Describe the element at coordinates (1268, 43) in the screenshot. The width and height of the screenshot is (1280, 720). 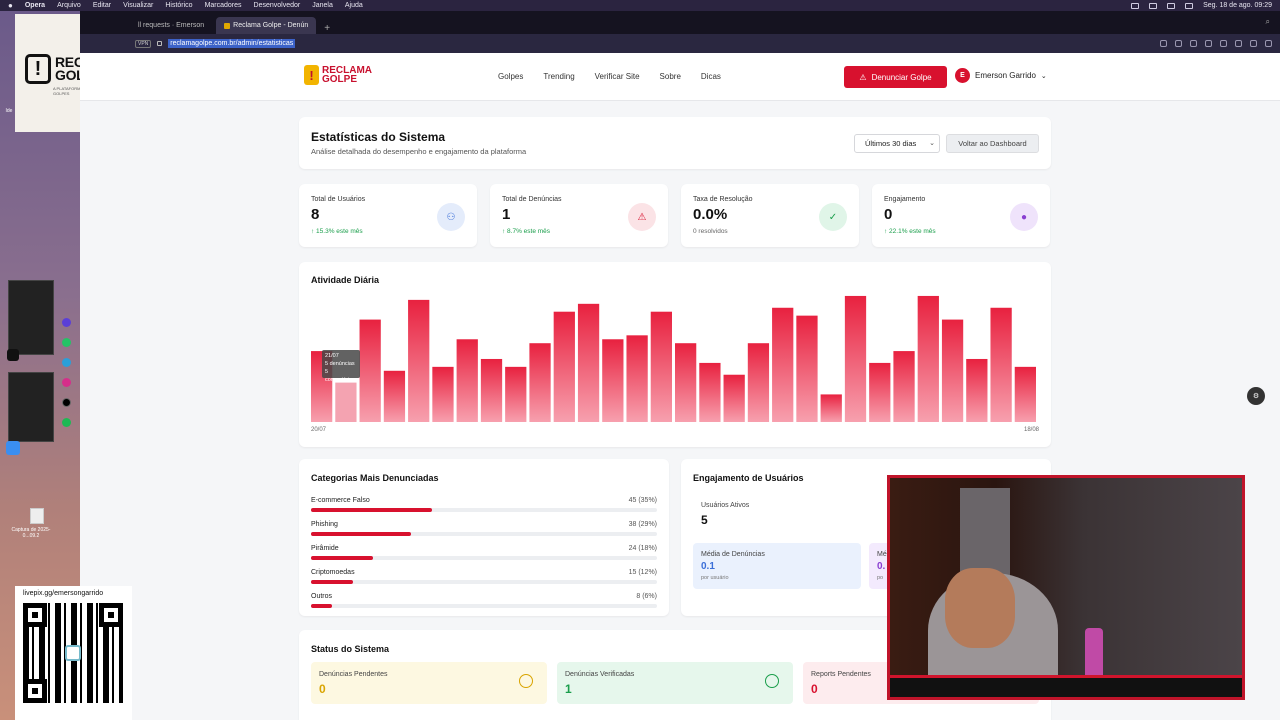
I see `toolbar-menu-icon` at that location.